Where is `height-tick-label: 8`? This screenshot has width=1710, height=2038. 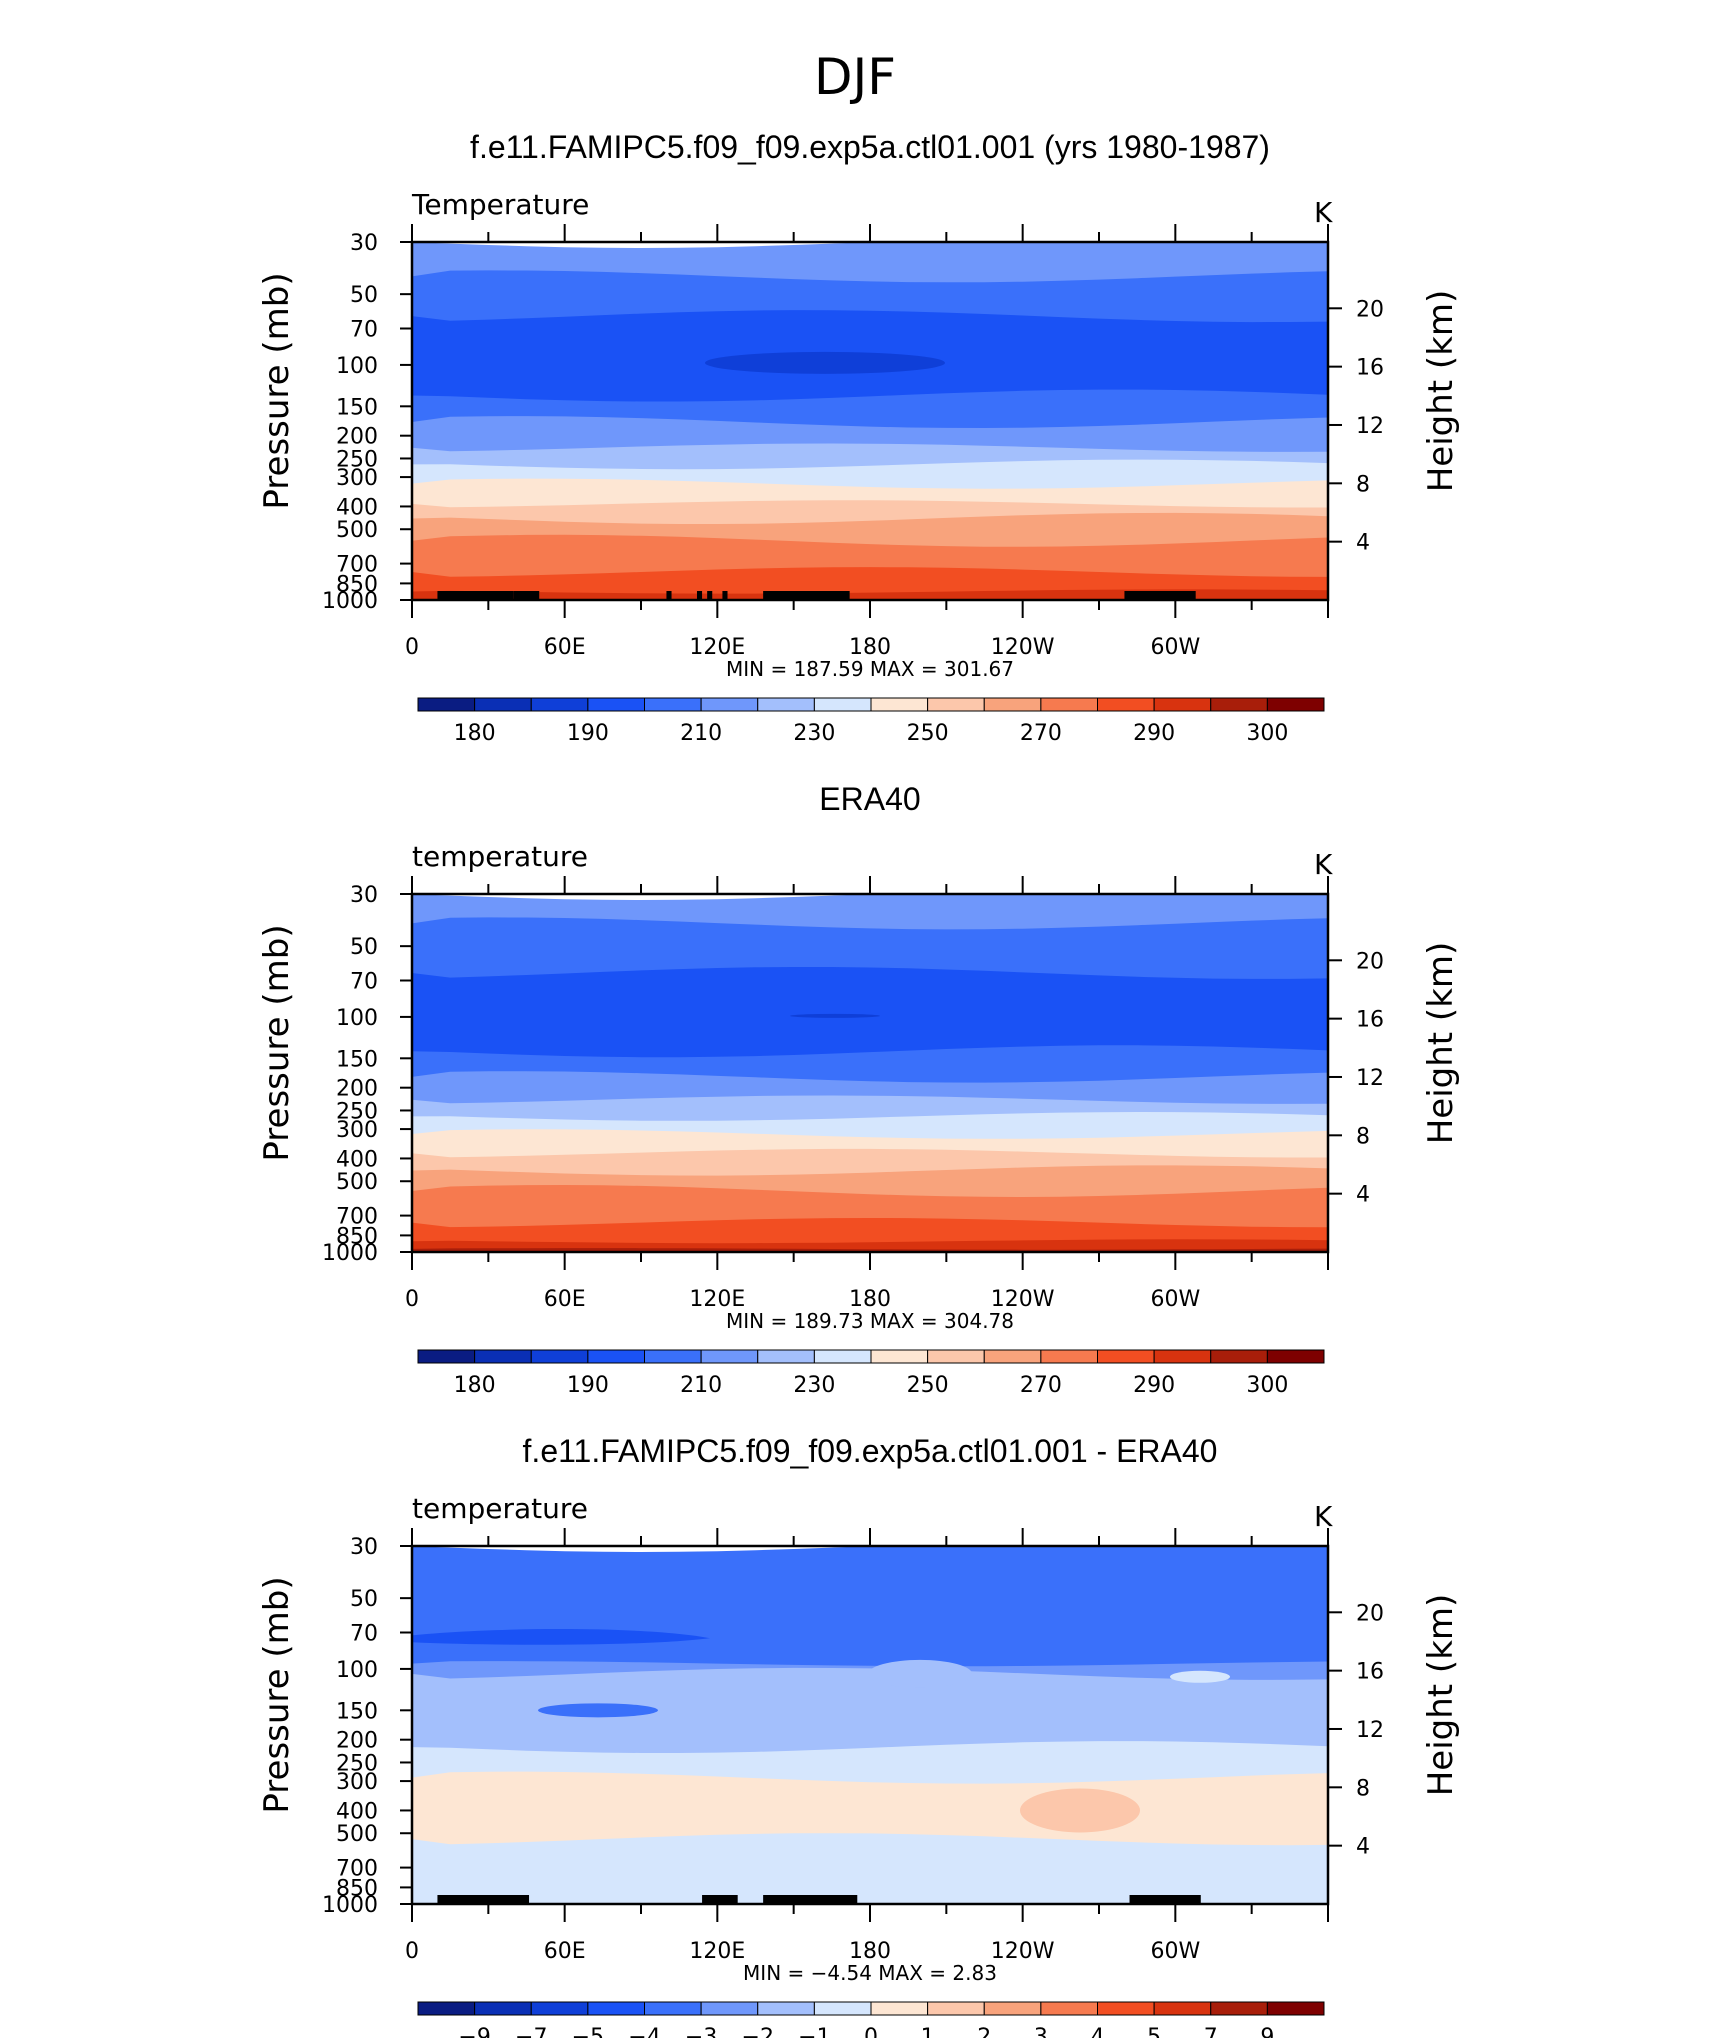 height-tick-label: 8 is located at coordinates (1363, 1788).